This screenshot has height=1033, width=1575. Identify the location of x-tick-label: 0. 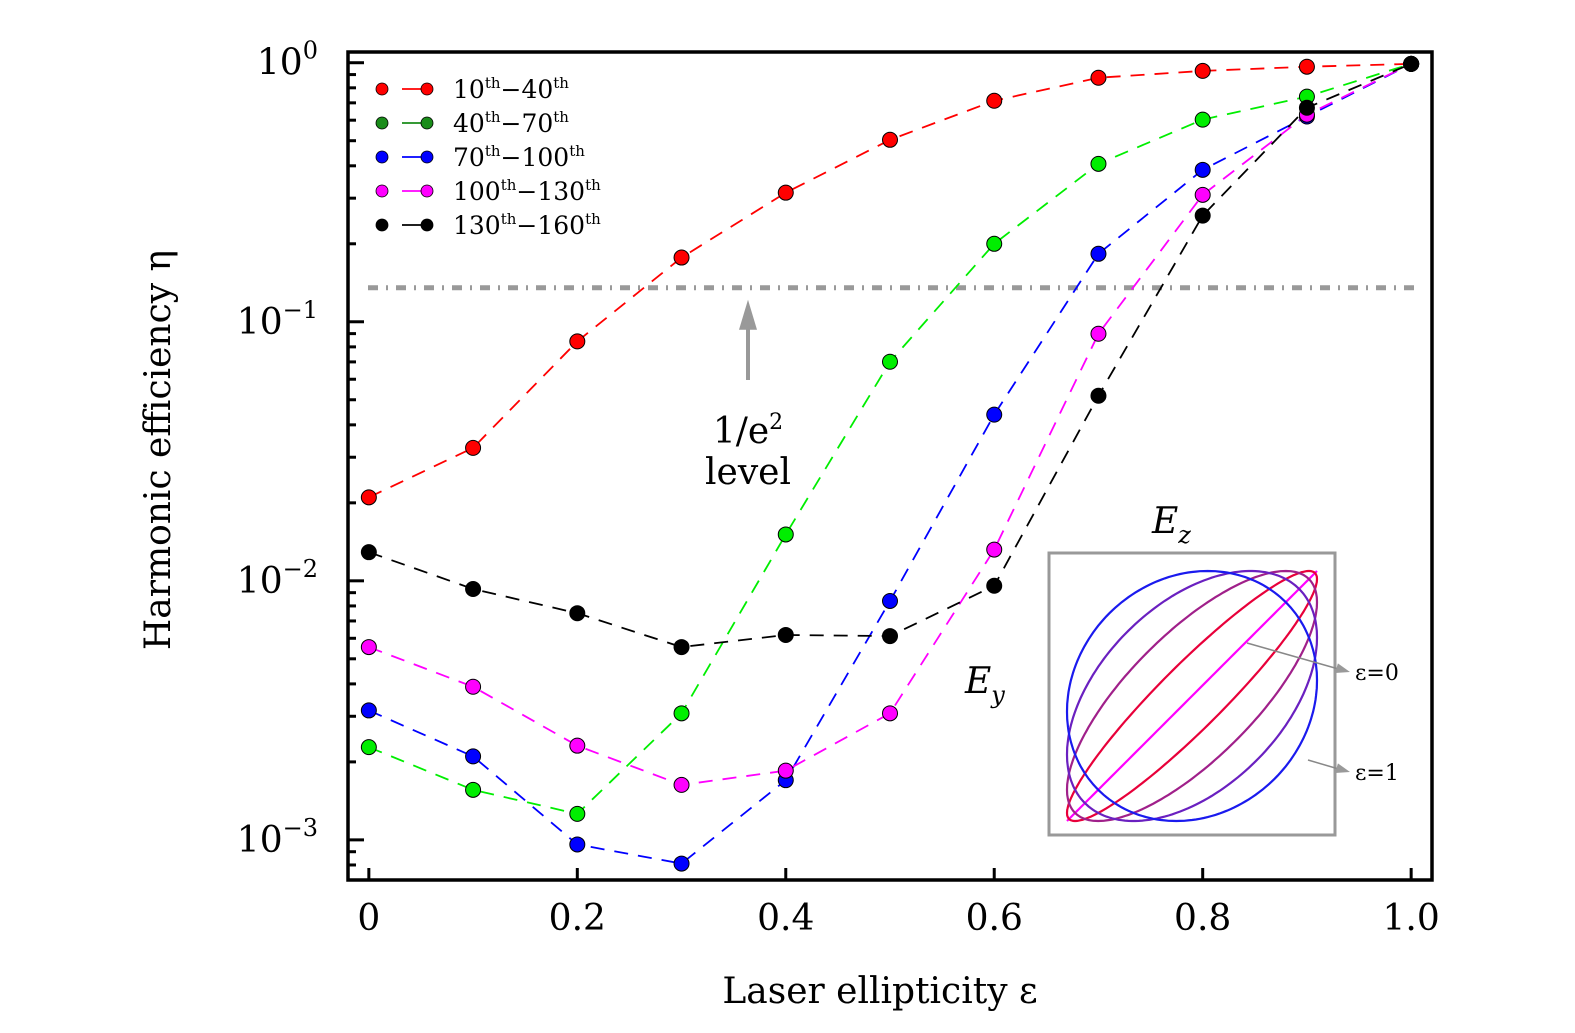
(368, 918).